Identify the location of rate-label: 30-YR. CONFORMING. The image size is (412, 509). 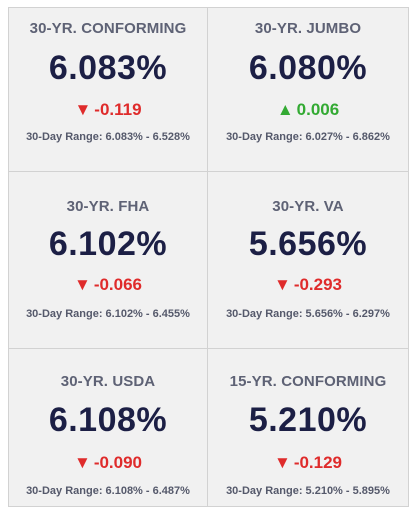
(108, 28).